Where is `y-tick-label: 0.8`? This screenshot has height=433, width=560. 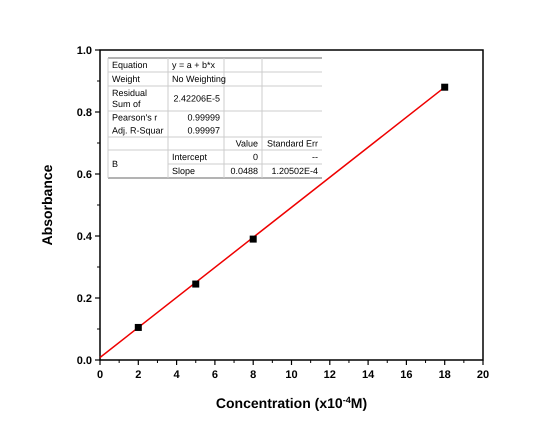 y-tick-label: 0.8 is located at coordinates (84, 113).